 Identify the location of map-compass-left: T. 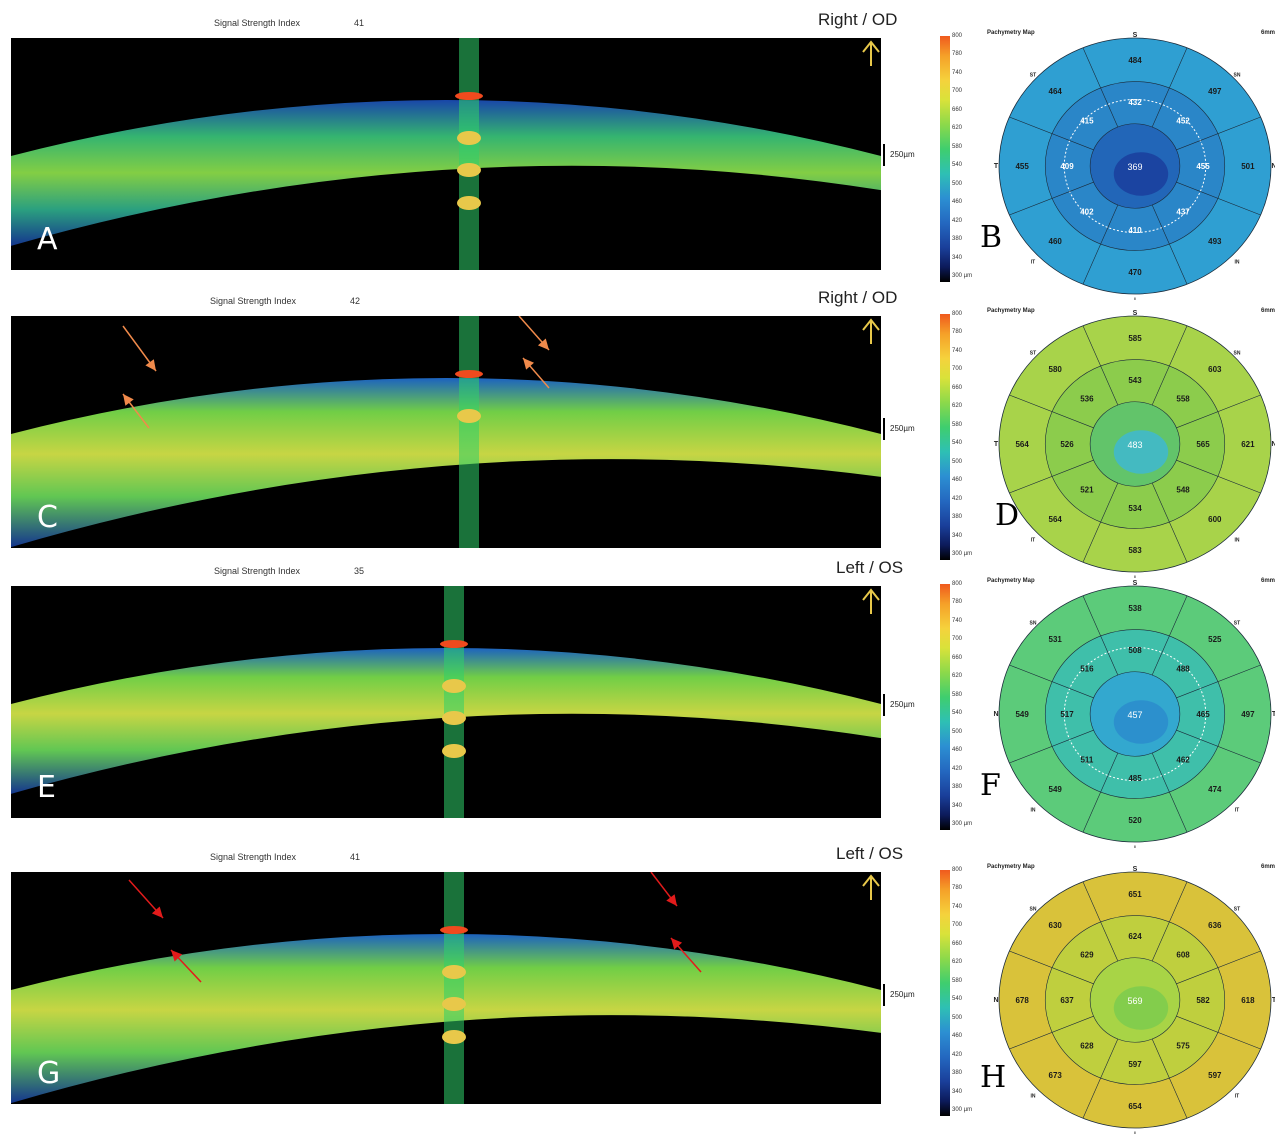
(996, 166).